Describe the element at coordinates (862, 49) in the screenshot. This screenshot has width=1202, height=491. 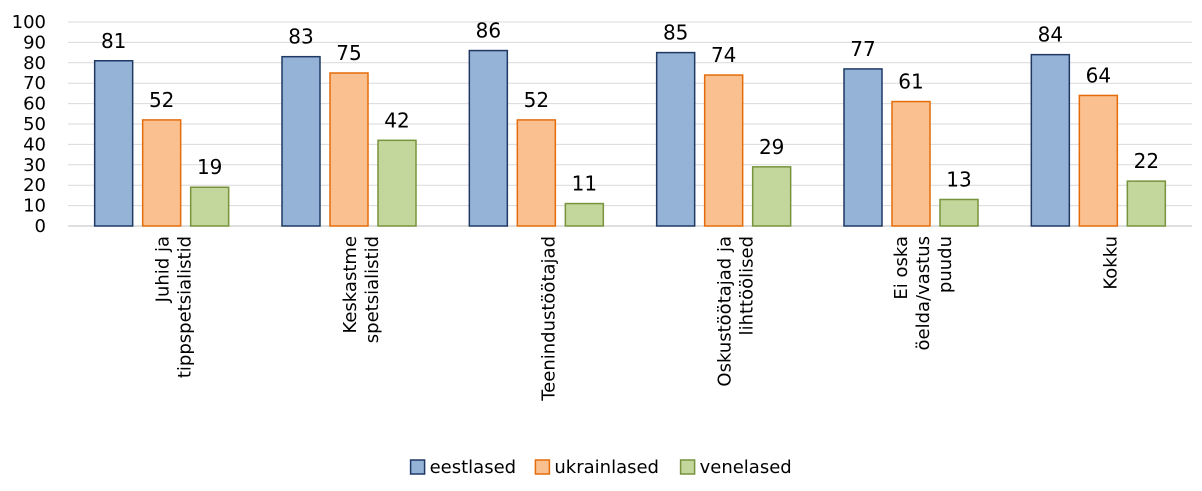
I see `data-label-eestlased-4: 77` at that location.